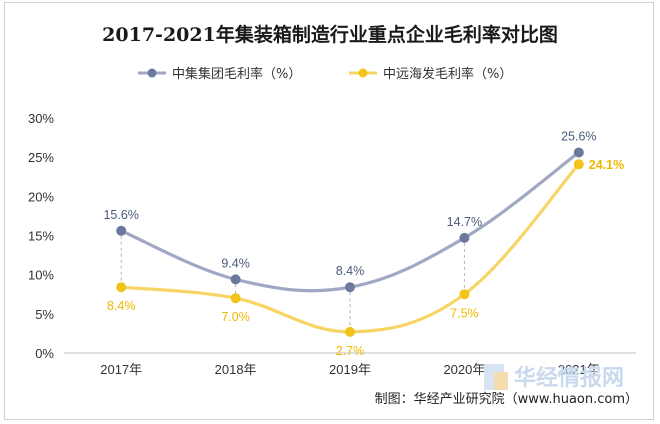  Describe the element at coordinates (325, 74) in the screenshot. I see `legend: 中集集团毛利率（%） 中远海发毛利率（%）` at that location.